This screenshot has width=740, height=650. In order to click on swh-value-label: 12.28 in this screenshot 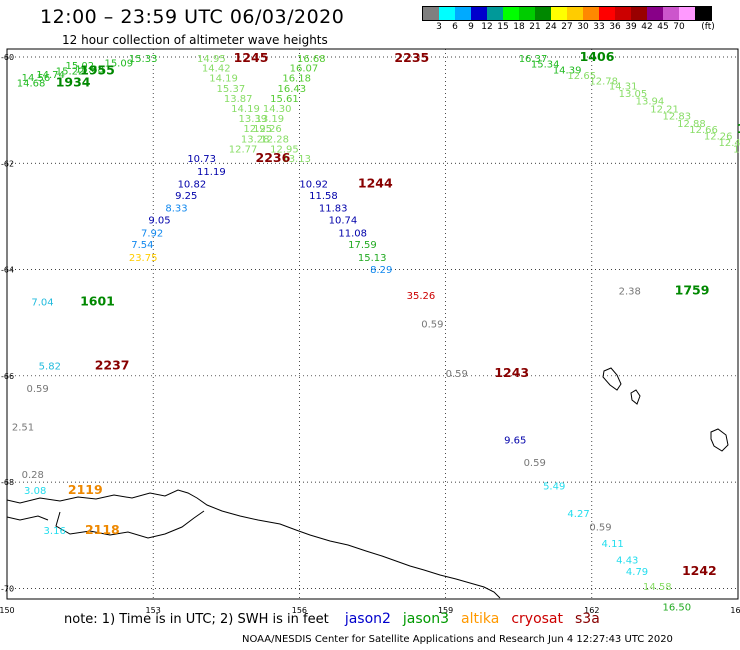, I will do `click(274, 139)`.